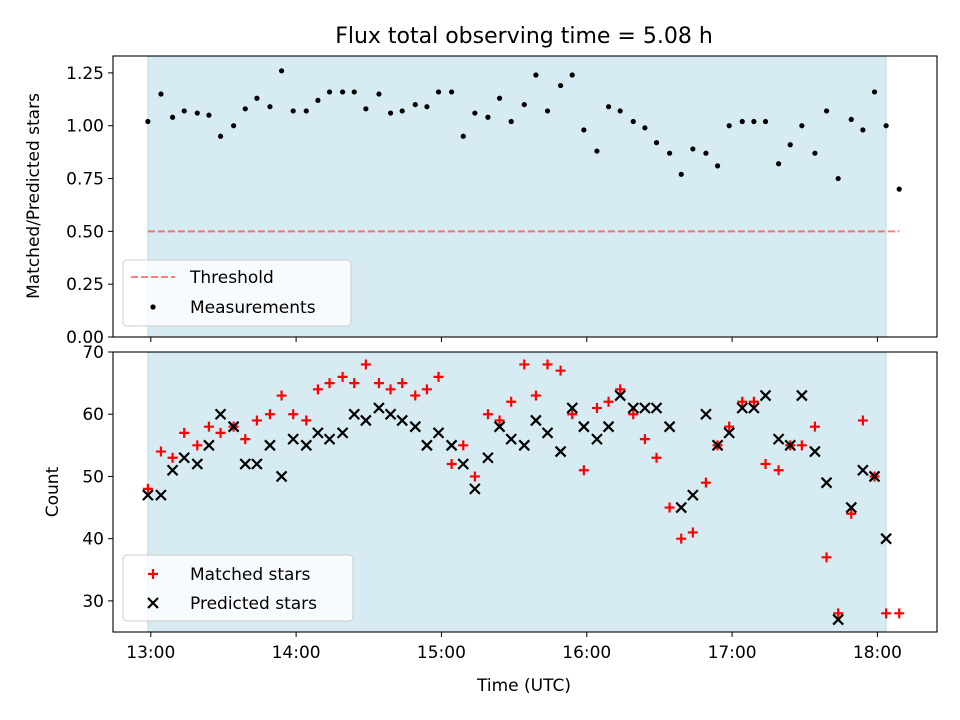  I want to click on legend-matched-label: Matched stars, so click(250, 575).